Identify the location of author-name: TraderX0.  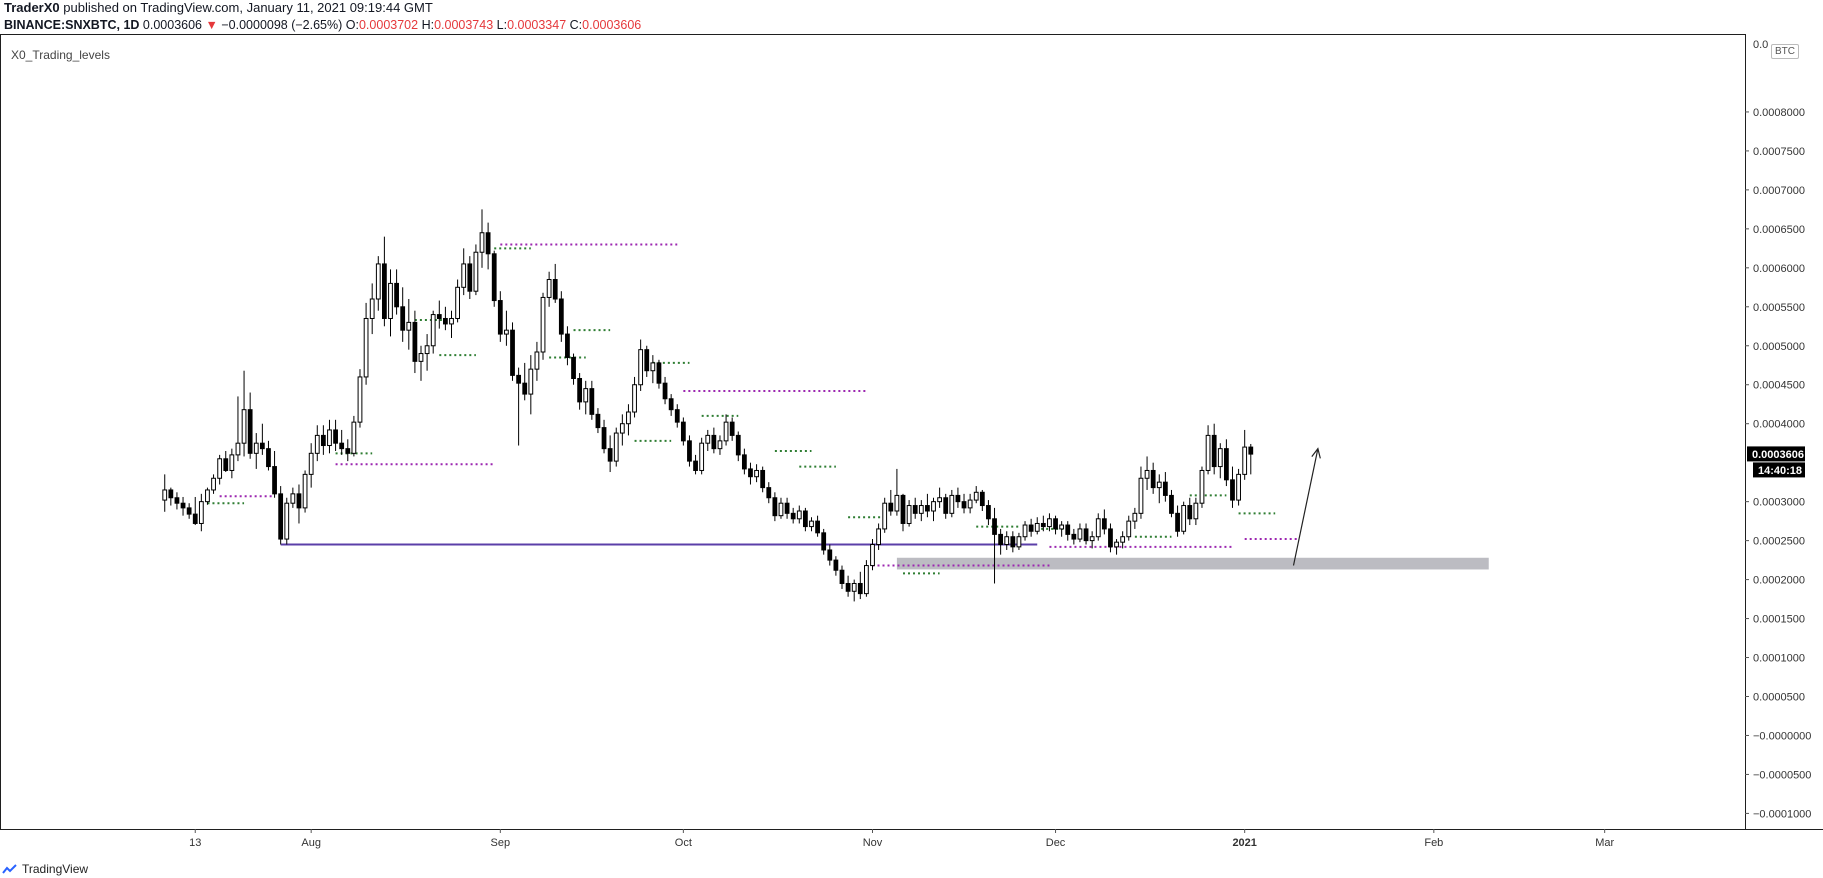
(32, 7).